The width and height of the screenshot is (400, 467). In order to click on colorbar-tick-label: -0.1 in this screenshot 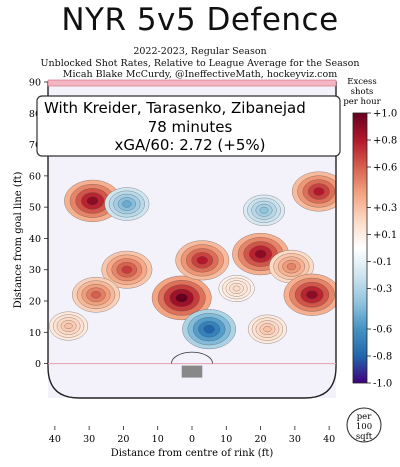, I will do `click(382, 262)`.